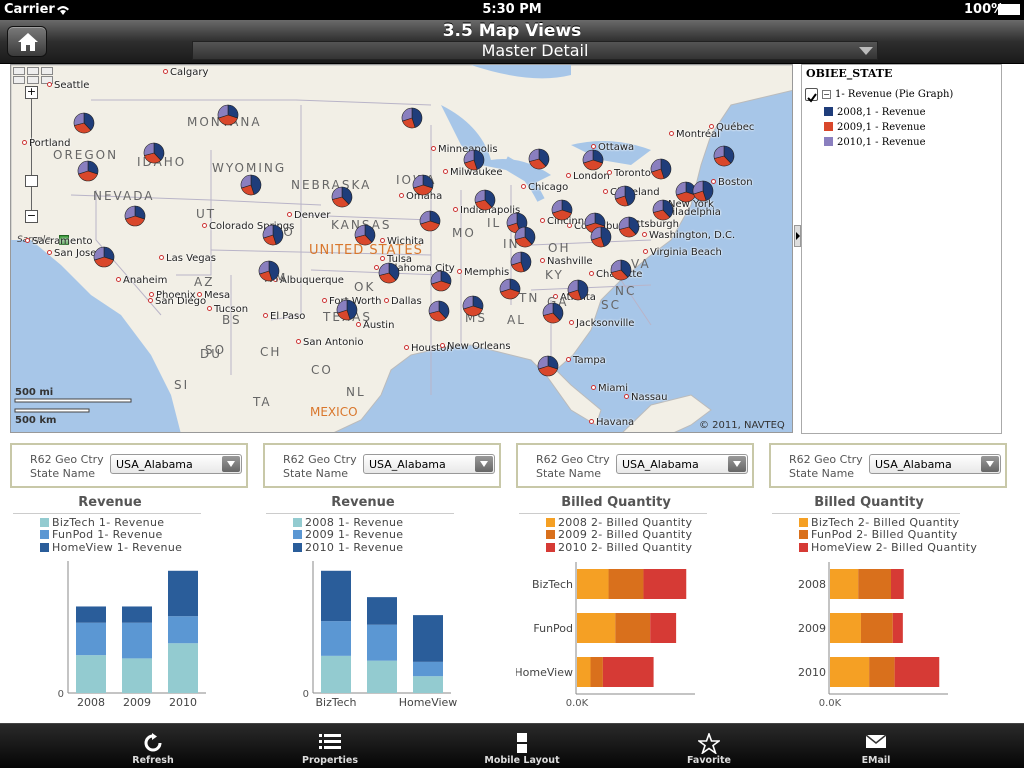  I want to click on refresh-button: Refresh, so click(153, 746).